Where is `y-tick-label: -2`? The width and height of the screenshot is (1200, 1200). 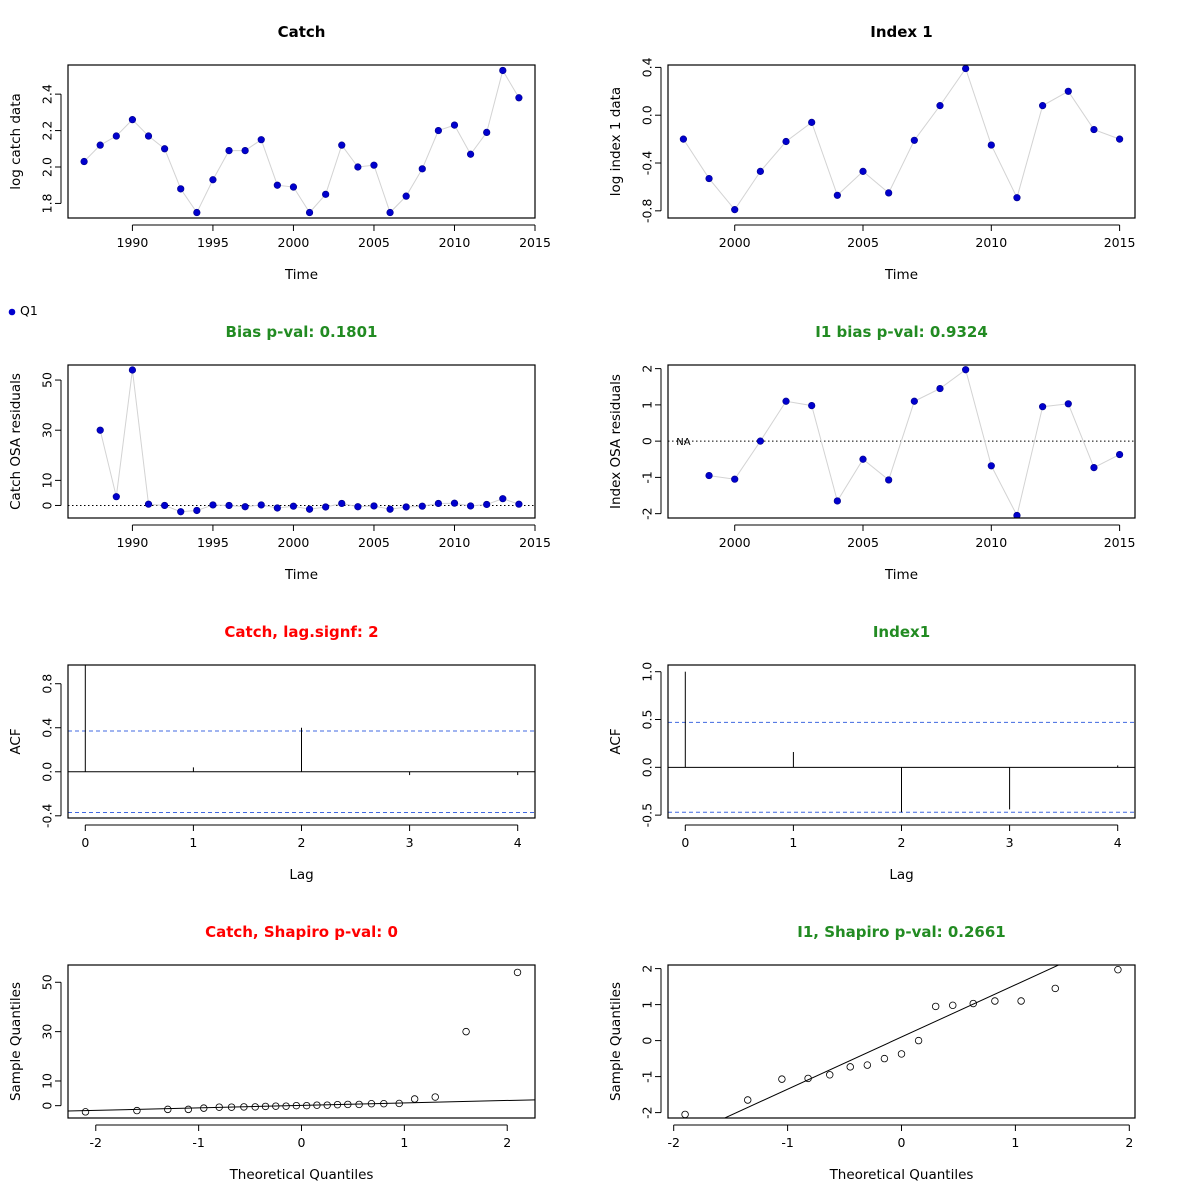
y-tick-label: -2 is located at coordinates (647, 1112).